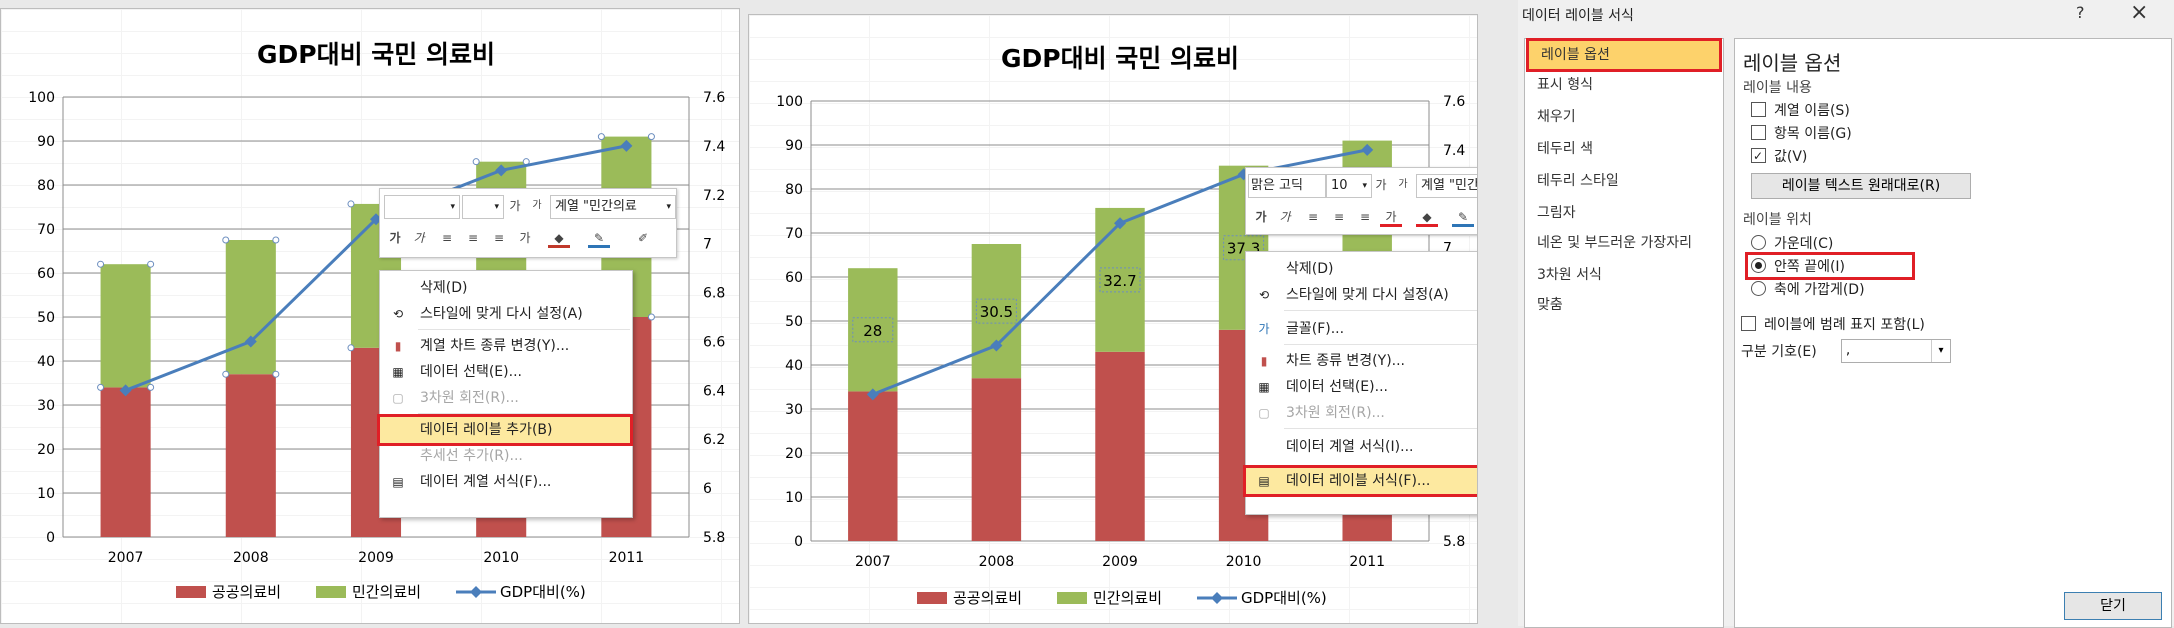 This screenshot has height=628, width=2174. What do you see at coordinates (707, 245) in the screenshot?
I see `y2-tick-label: 7` at bounding box center [707, 245].